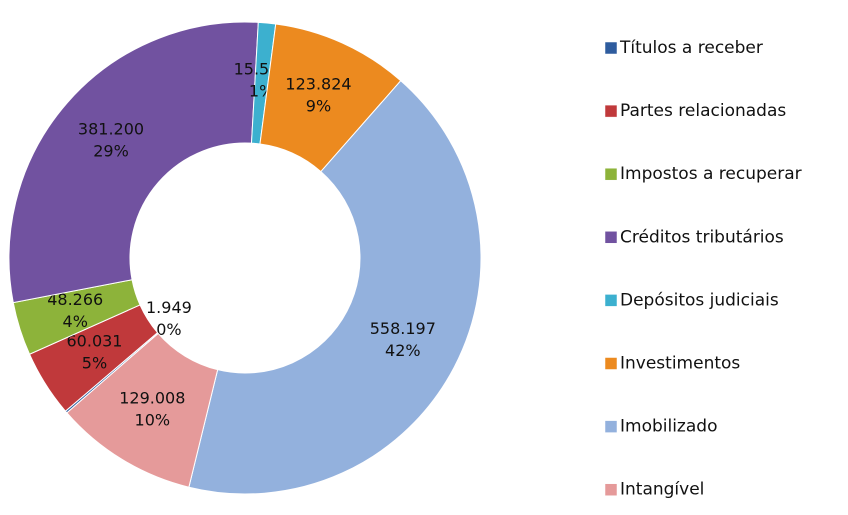 The width and height of the screenshot is (848, 515). What do you see at coordinates (75, 299) in the screenshot?
I see `data-label: 48.266` at bounding box center [75, 299].